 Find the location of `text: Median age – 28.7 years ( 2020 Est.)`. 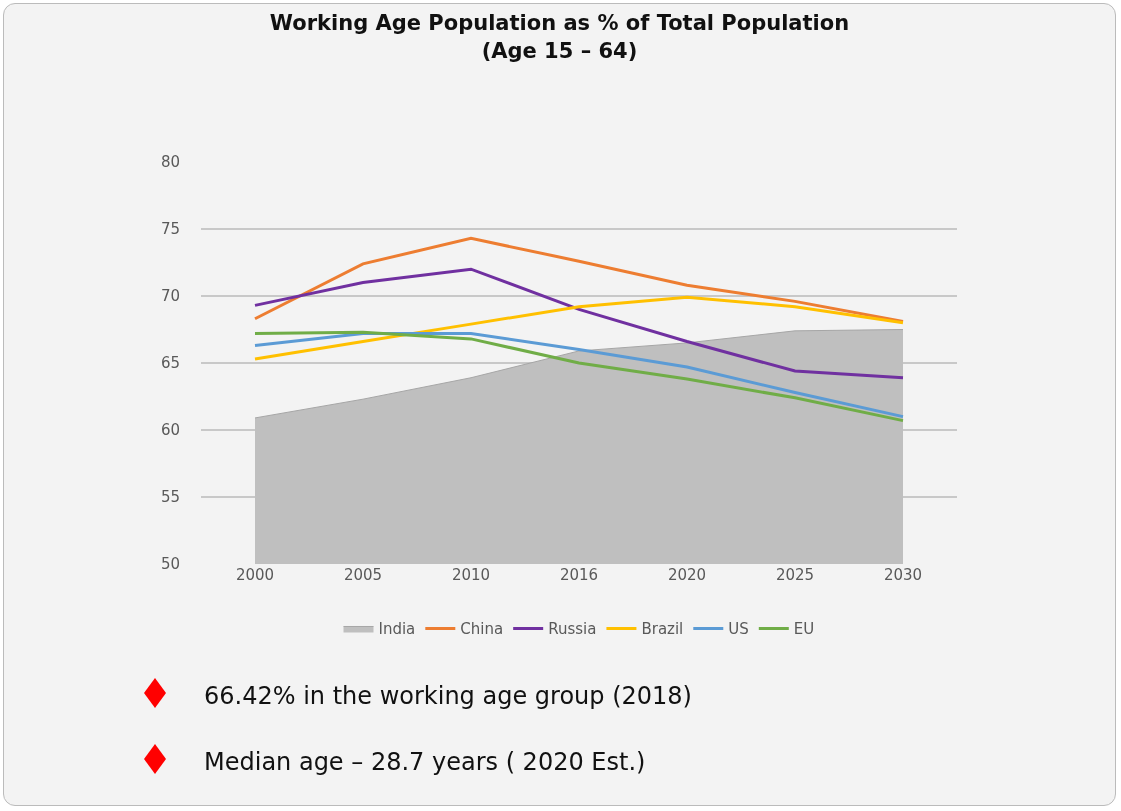

text: Median age – 28.7 years ( 2020 Est.) is located at coordinates (425, 762).